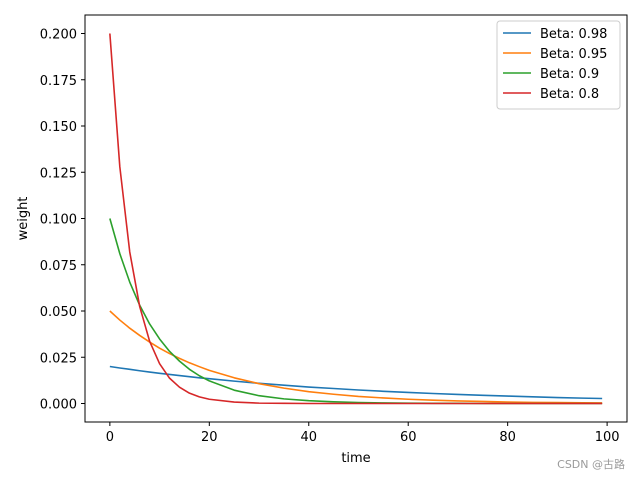 This screenshot has height=480, width=640. Describe the element at coordinates (573, 34) in the screenshot. I see `legend-label: Beta: 0.98` at that location.